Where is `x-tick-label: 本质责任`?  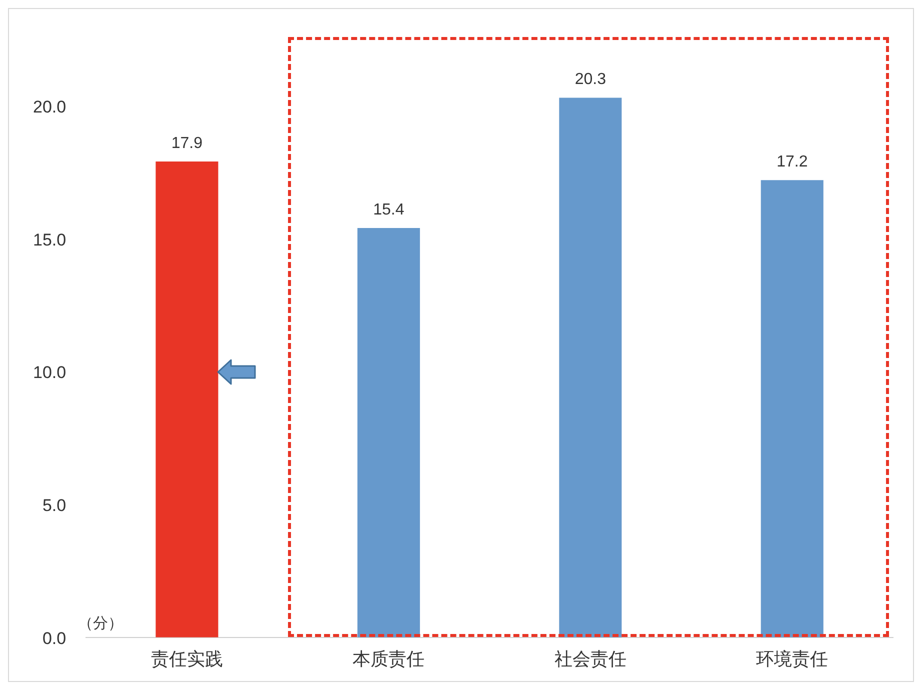
x-tick-label: 本质责任 is located at coordinates (388, 659).